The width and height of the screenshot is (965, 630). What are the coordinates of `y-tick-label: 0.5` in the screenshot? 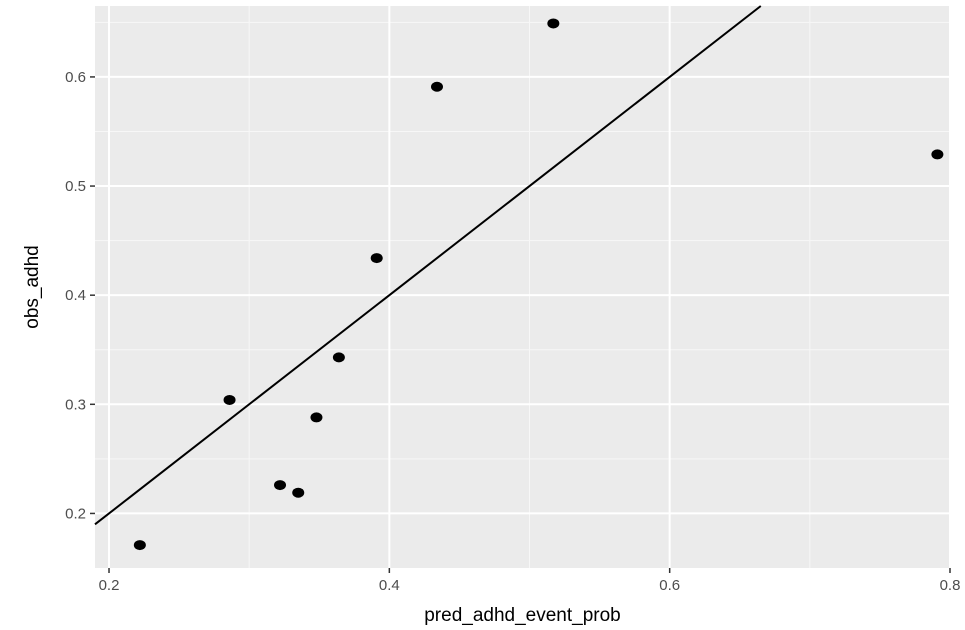 It's located at (75, 186).